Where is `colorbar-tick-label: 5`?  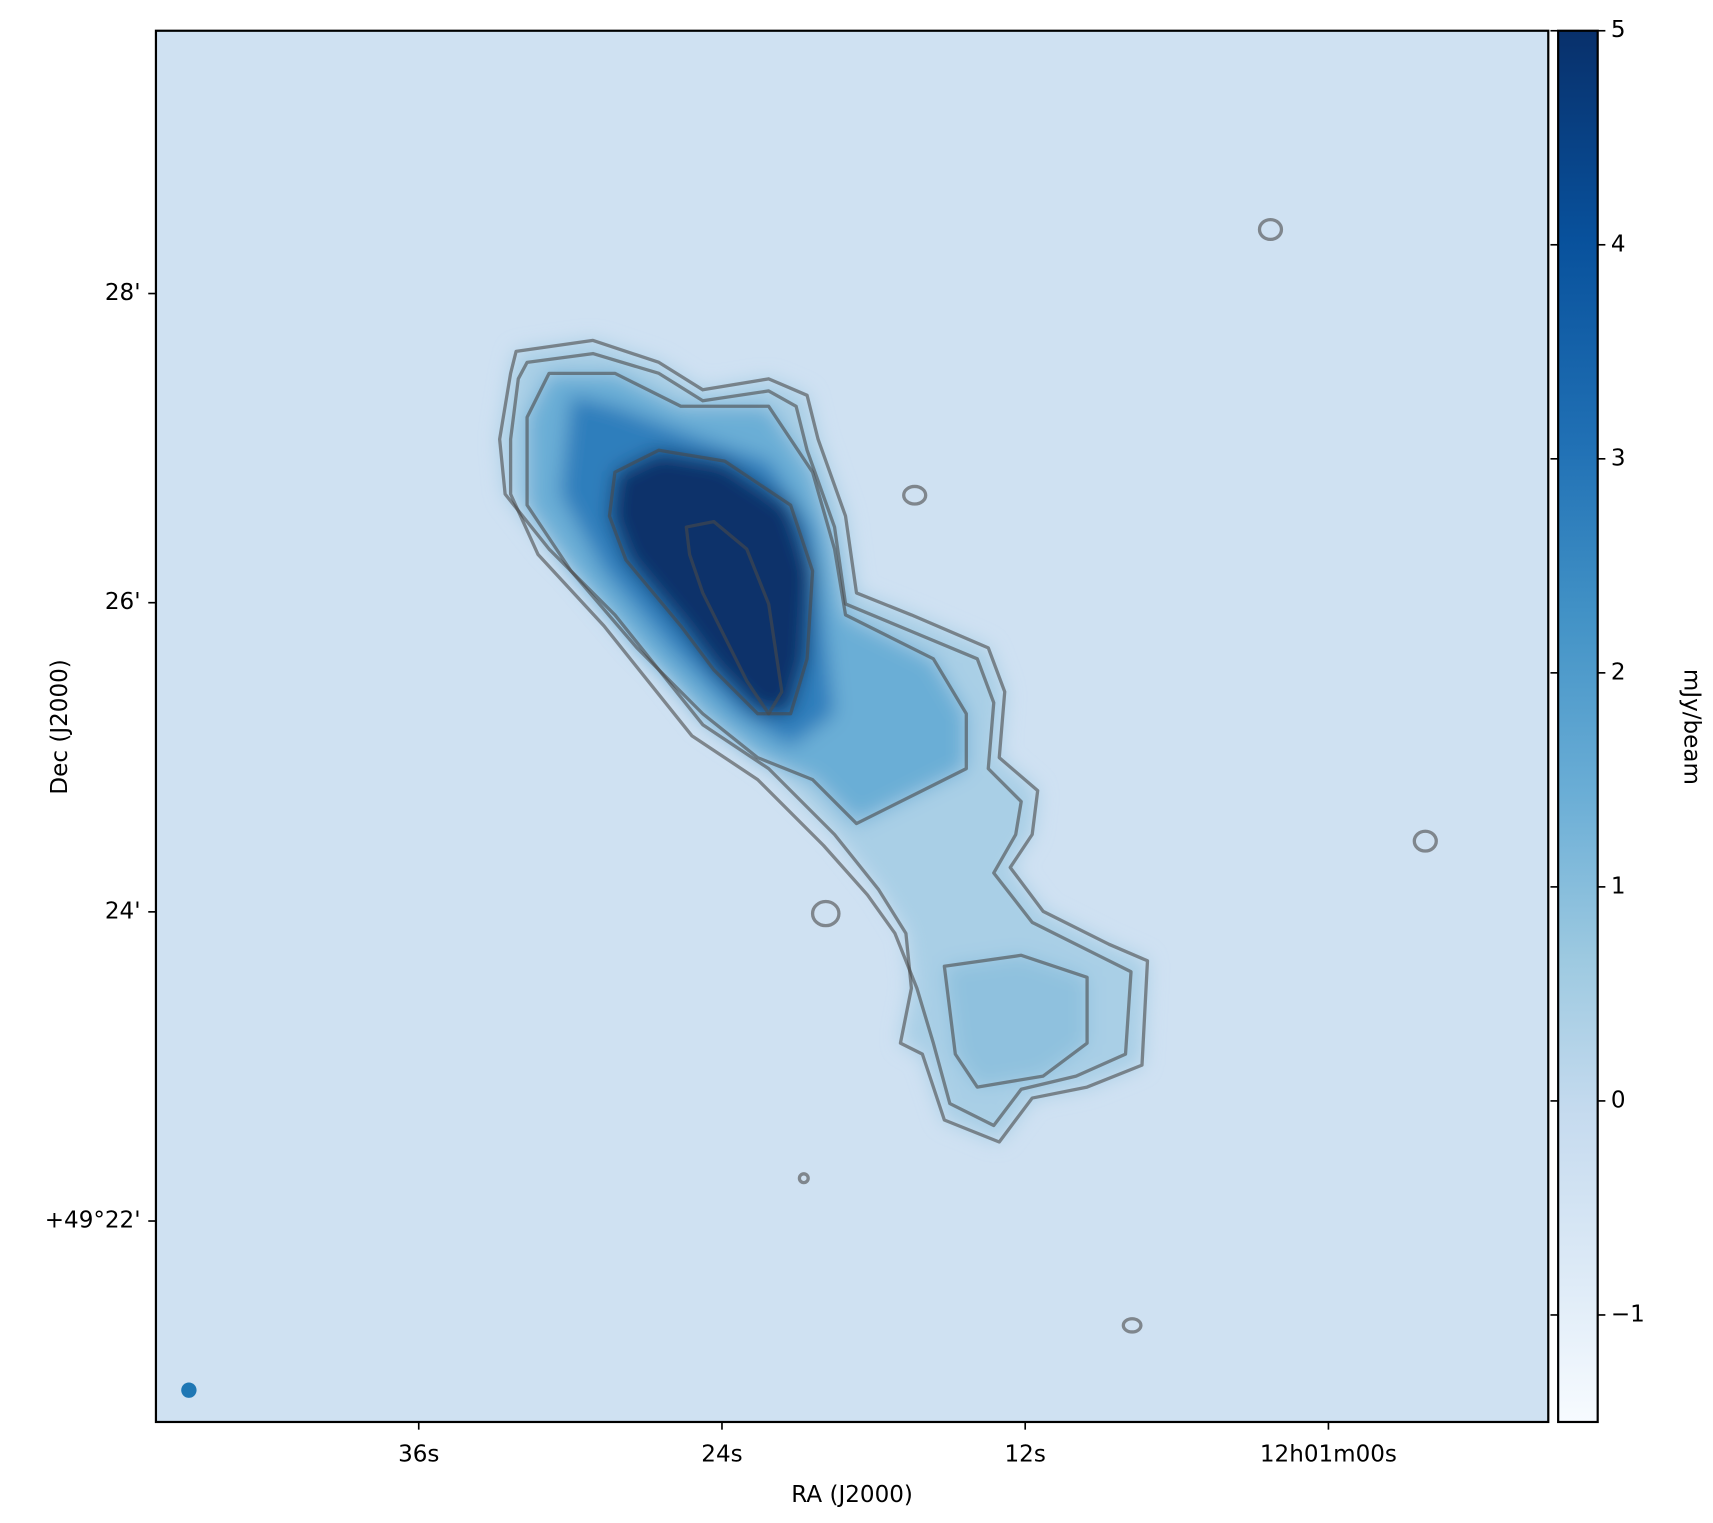 colorbar-tick-label: 5 is located at coordinates (1618, 30).